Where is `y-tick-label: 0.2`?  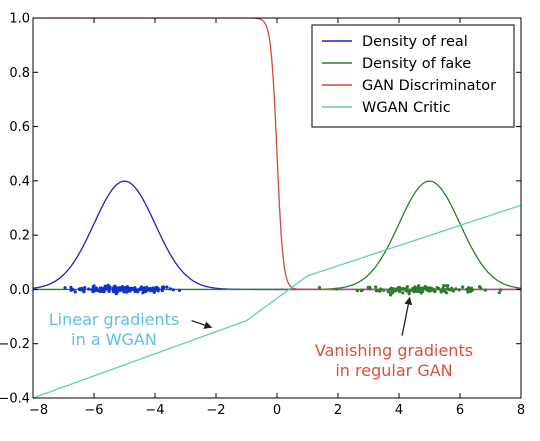
y-tick-label: 0.2 is located at coordinates (19, 236).